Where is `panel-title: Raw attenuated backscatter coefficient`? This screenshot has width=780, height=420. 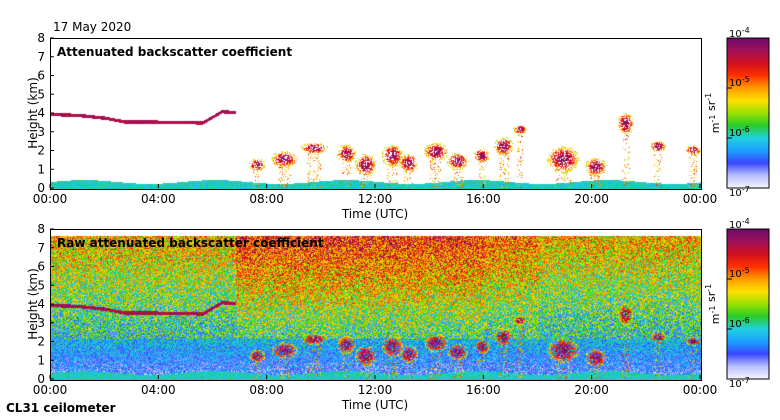
panel-title: Raw attenuated backscatter coefficient is located at coordinates (190, 243).